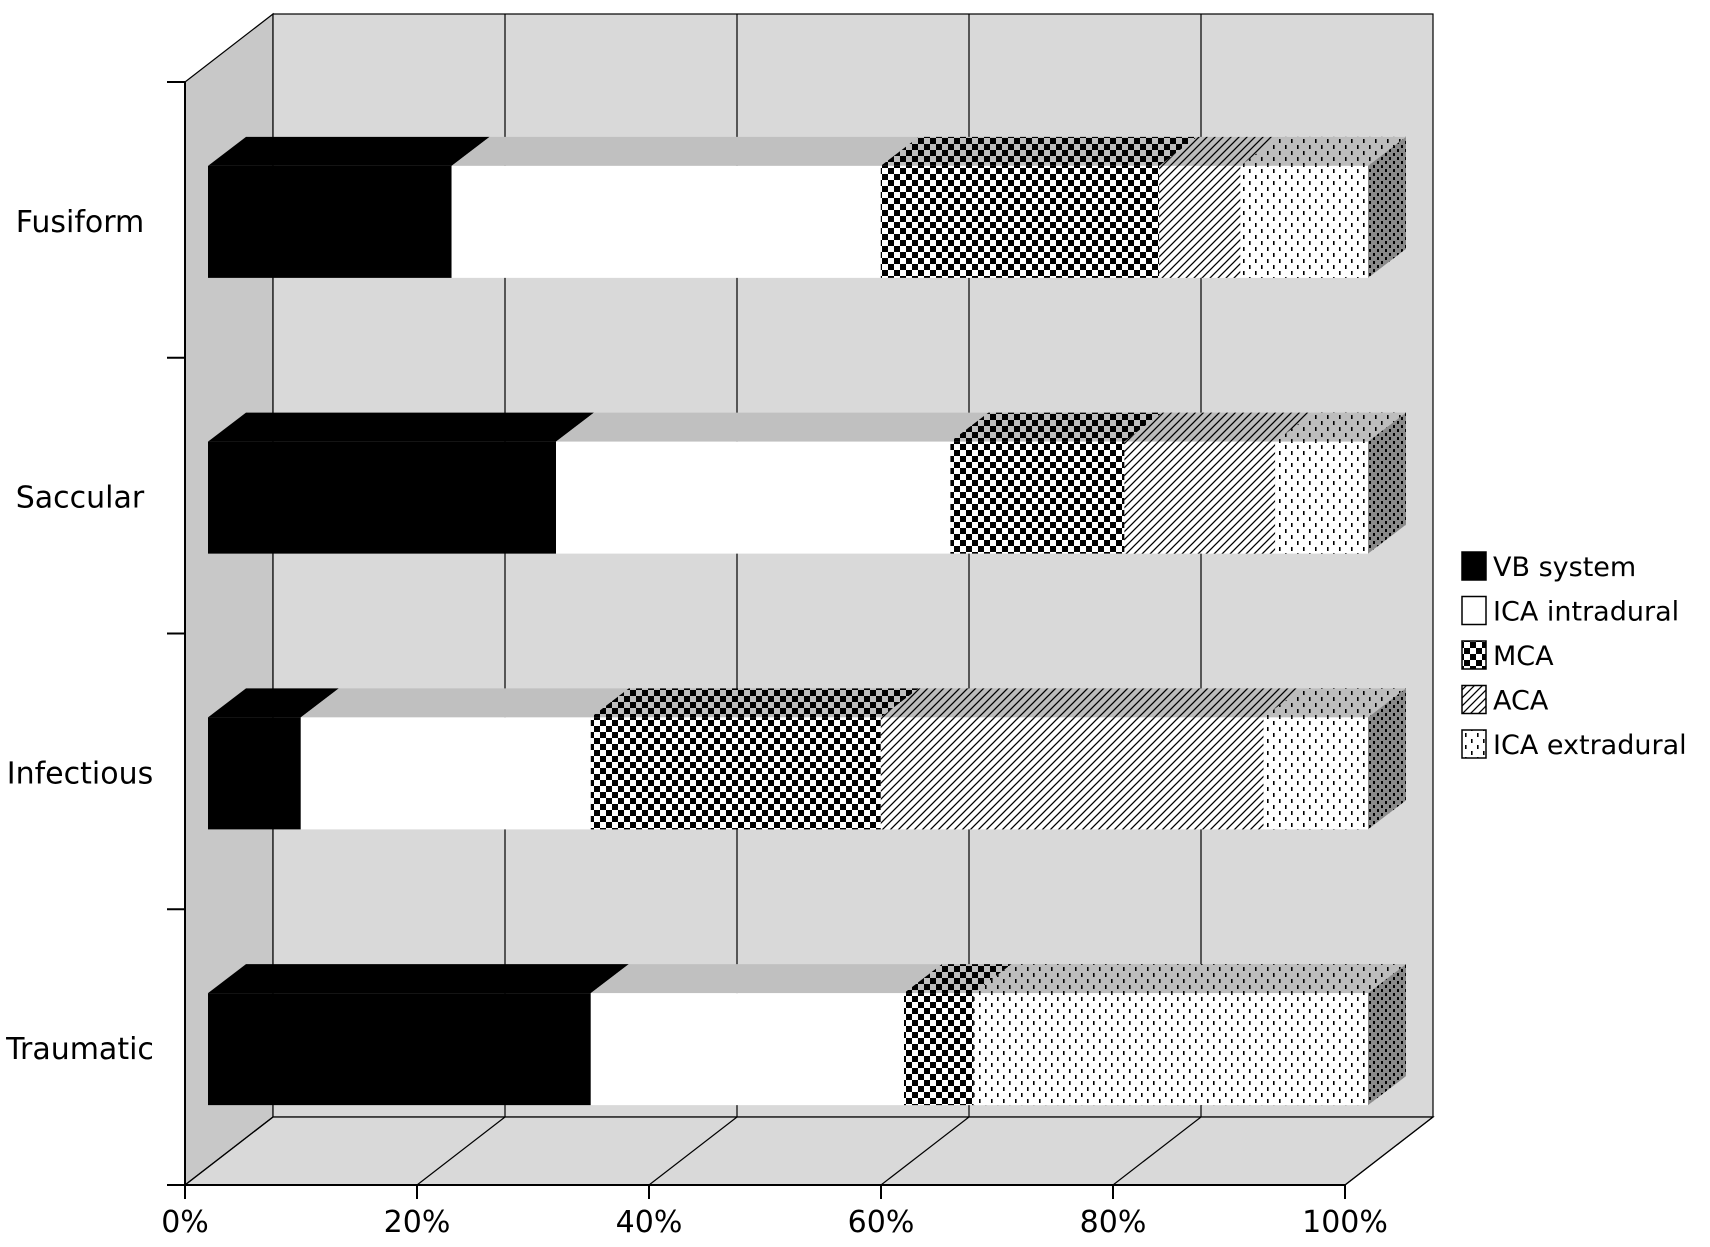 This screenshot has width=1710, height=1247. Describe the element at coordinates (1345, 1222) in the screenshot. I see `x-tick-label: 100%` at that location.